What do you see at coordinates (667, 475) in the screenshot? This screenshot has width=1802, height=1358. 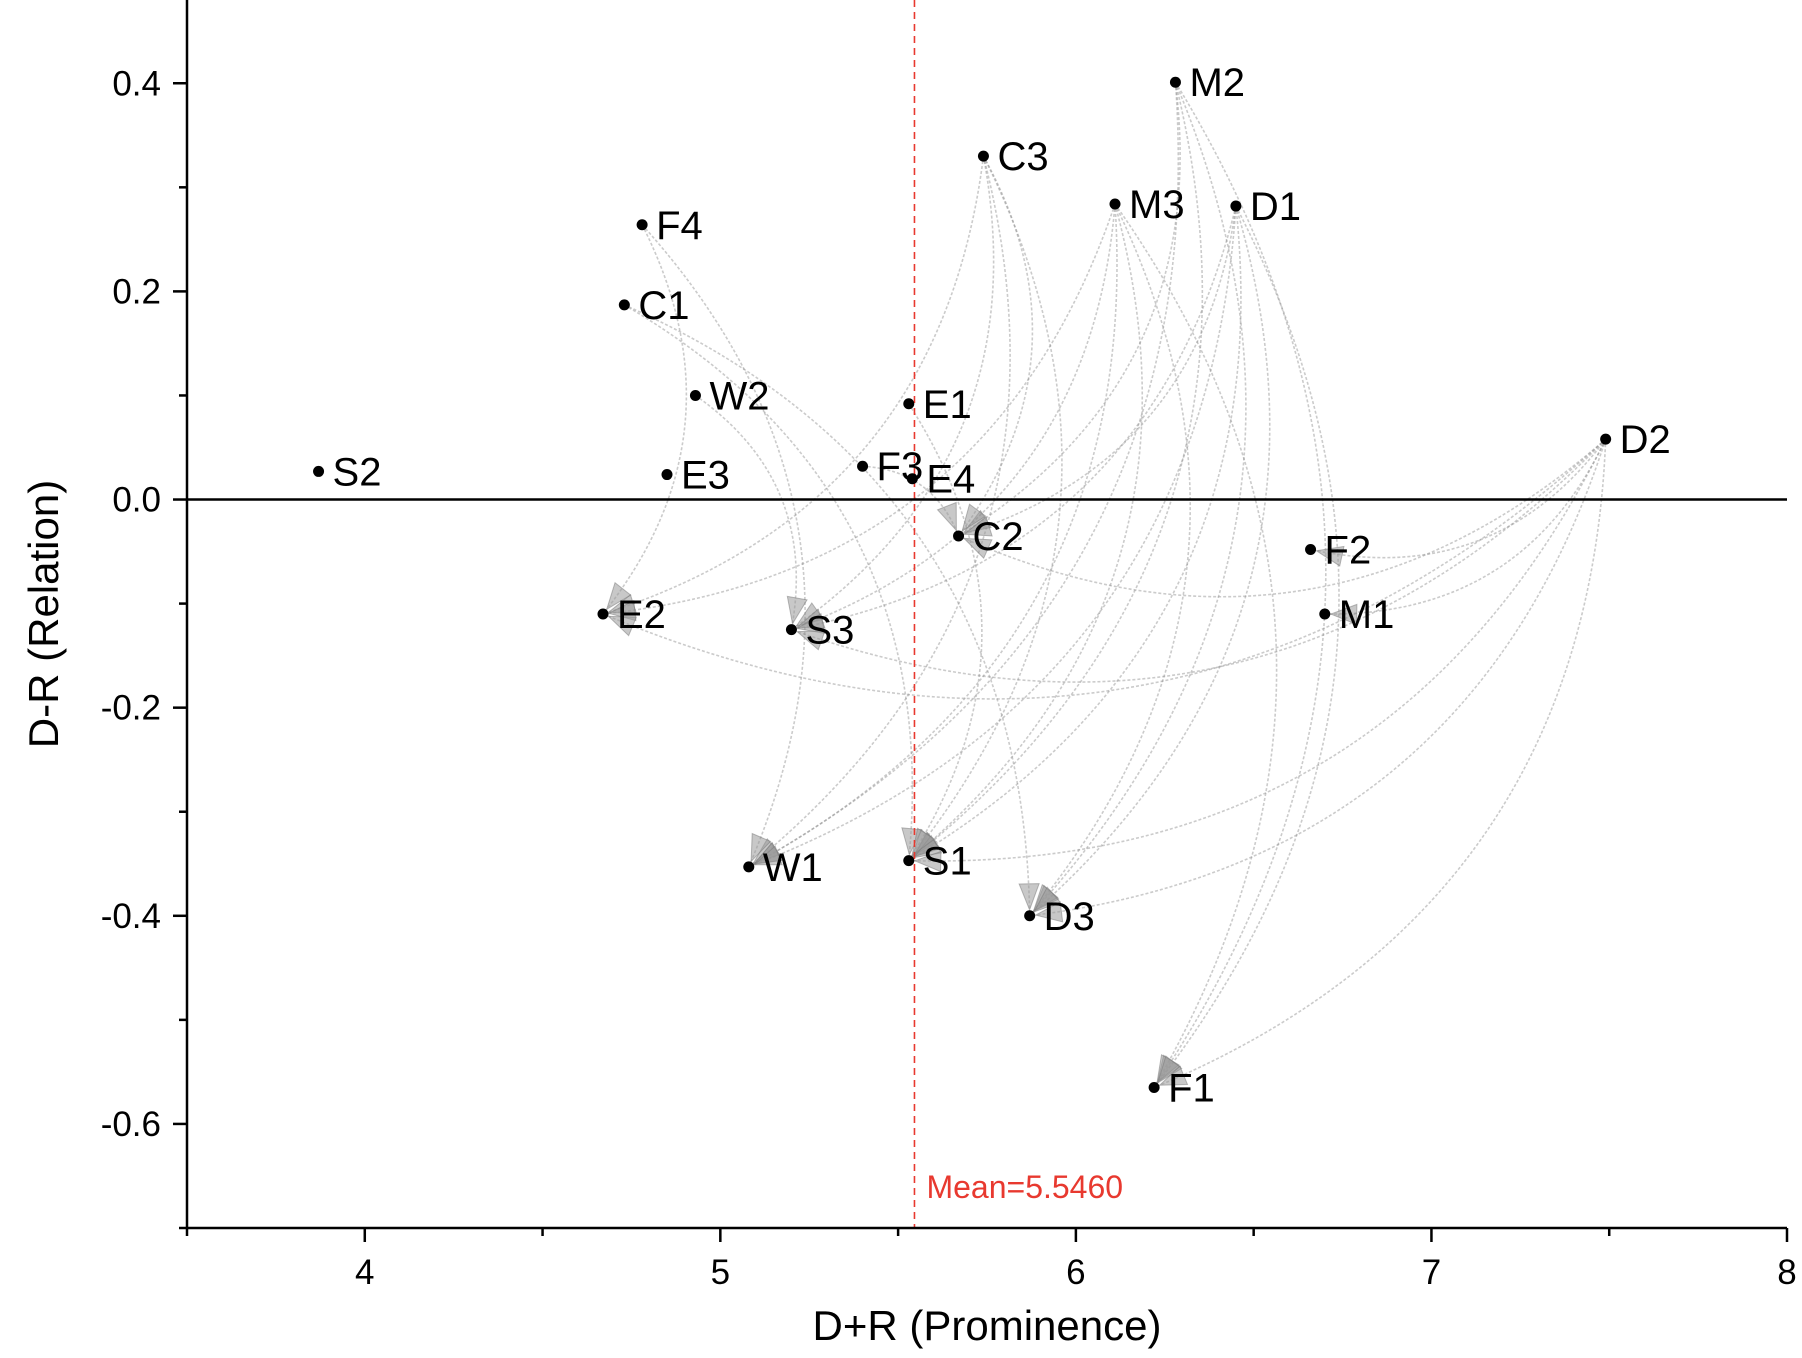 I see `point-E3` at bounding box center [667, 475].